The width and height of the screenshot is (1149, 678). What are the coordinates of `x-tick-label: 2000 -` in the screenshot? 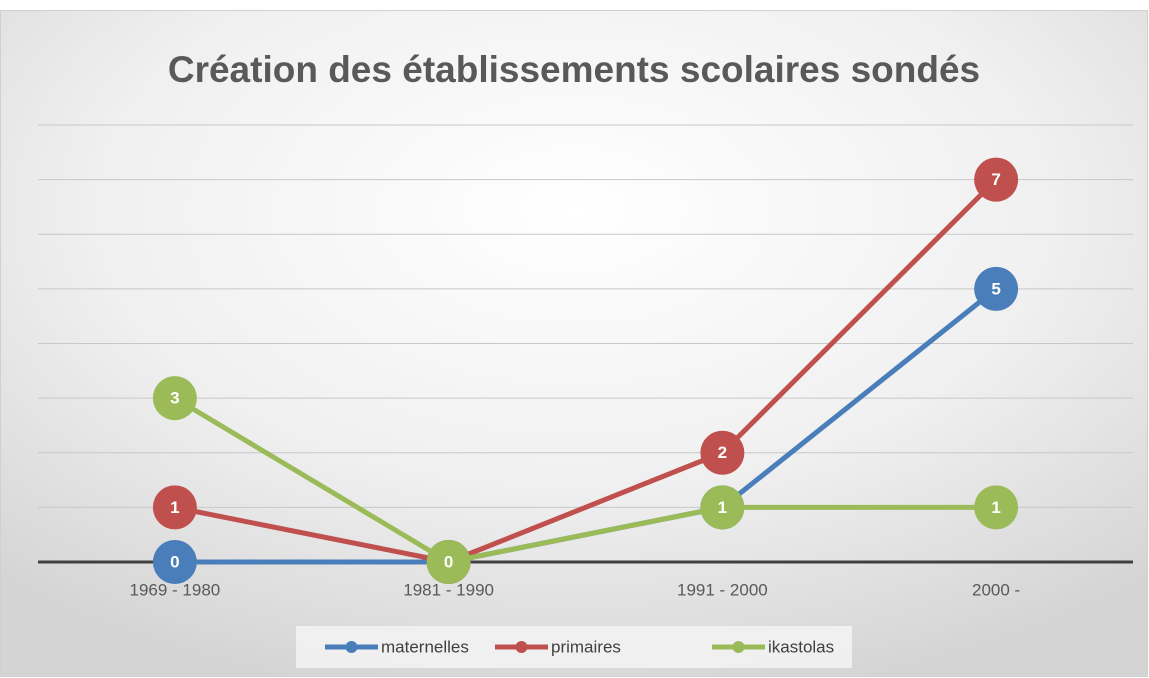 It's located at (996, 589).